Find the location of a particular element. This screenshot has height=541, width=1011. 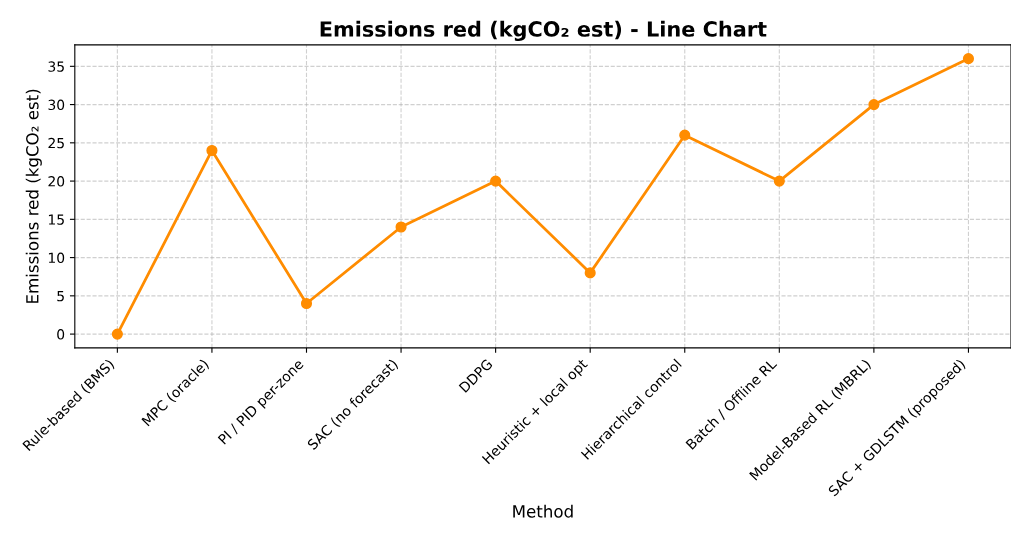

y-axis-title: Emissions red (kgCO₂ est) is located at coordinates (33, 196).